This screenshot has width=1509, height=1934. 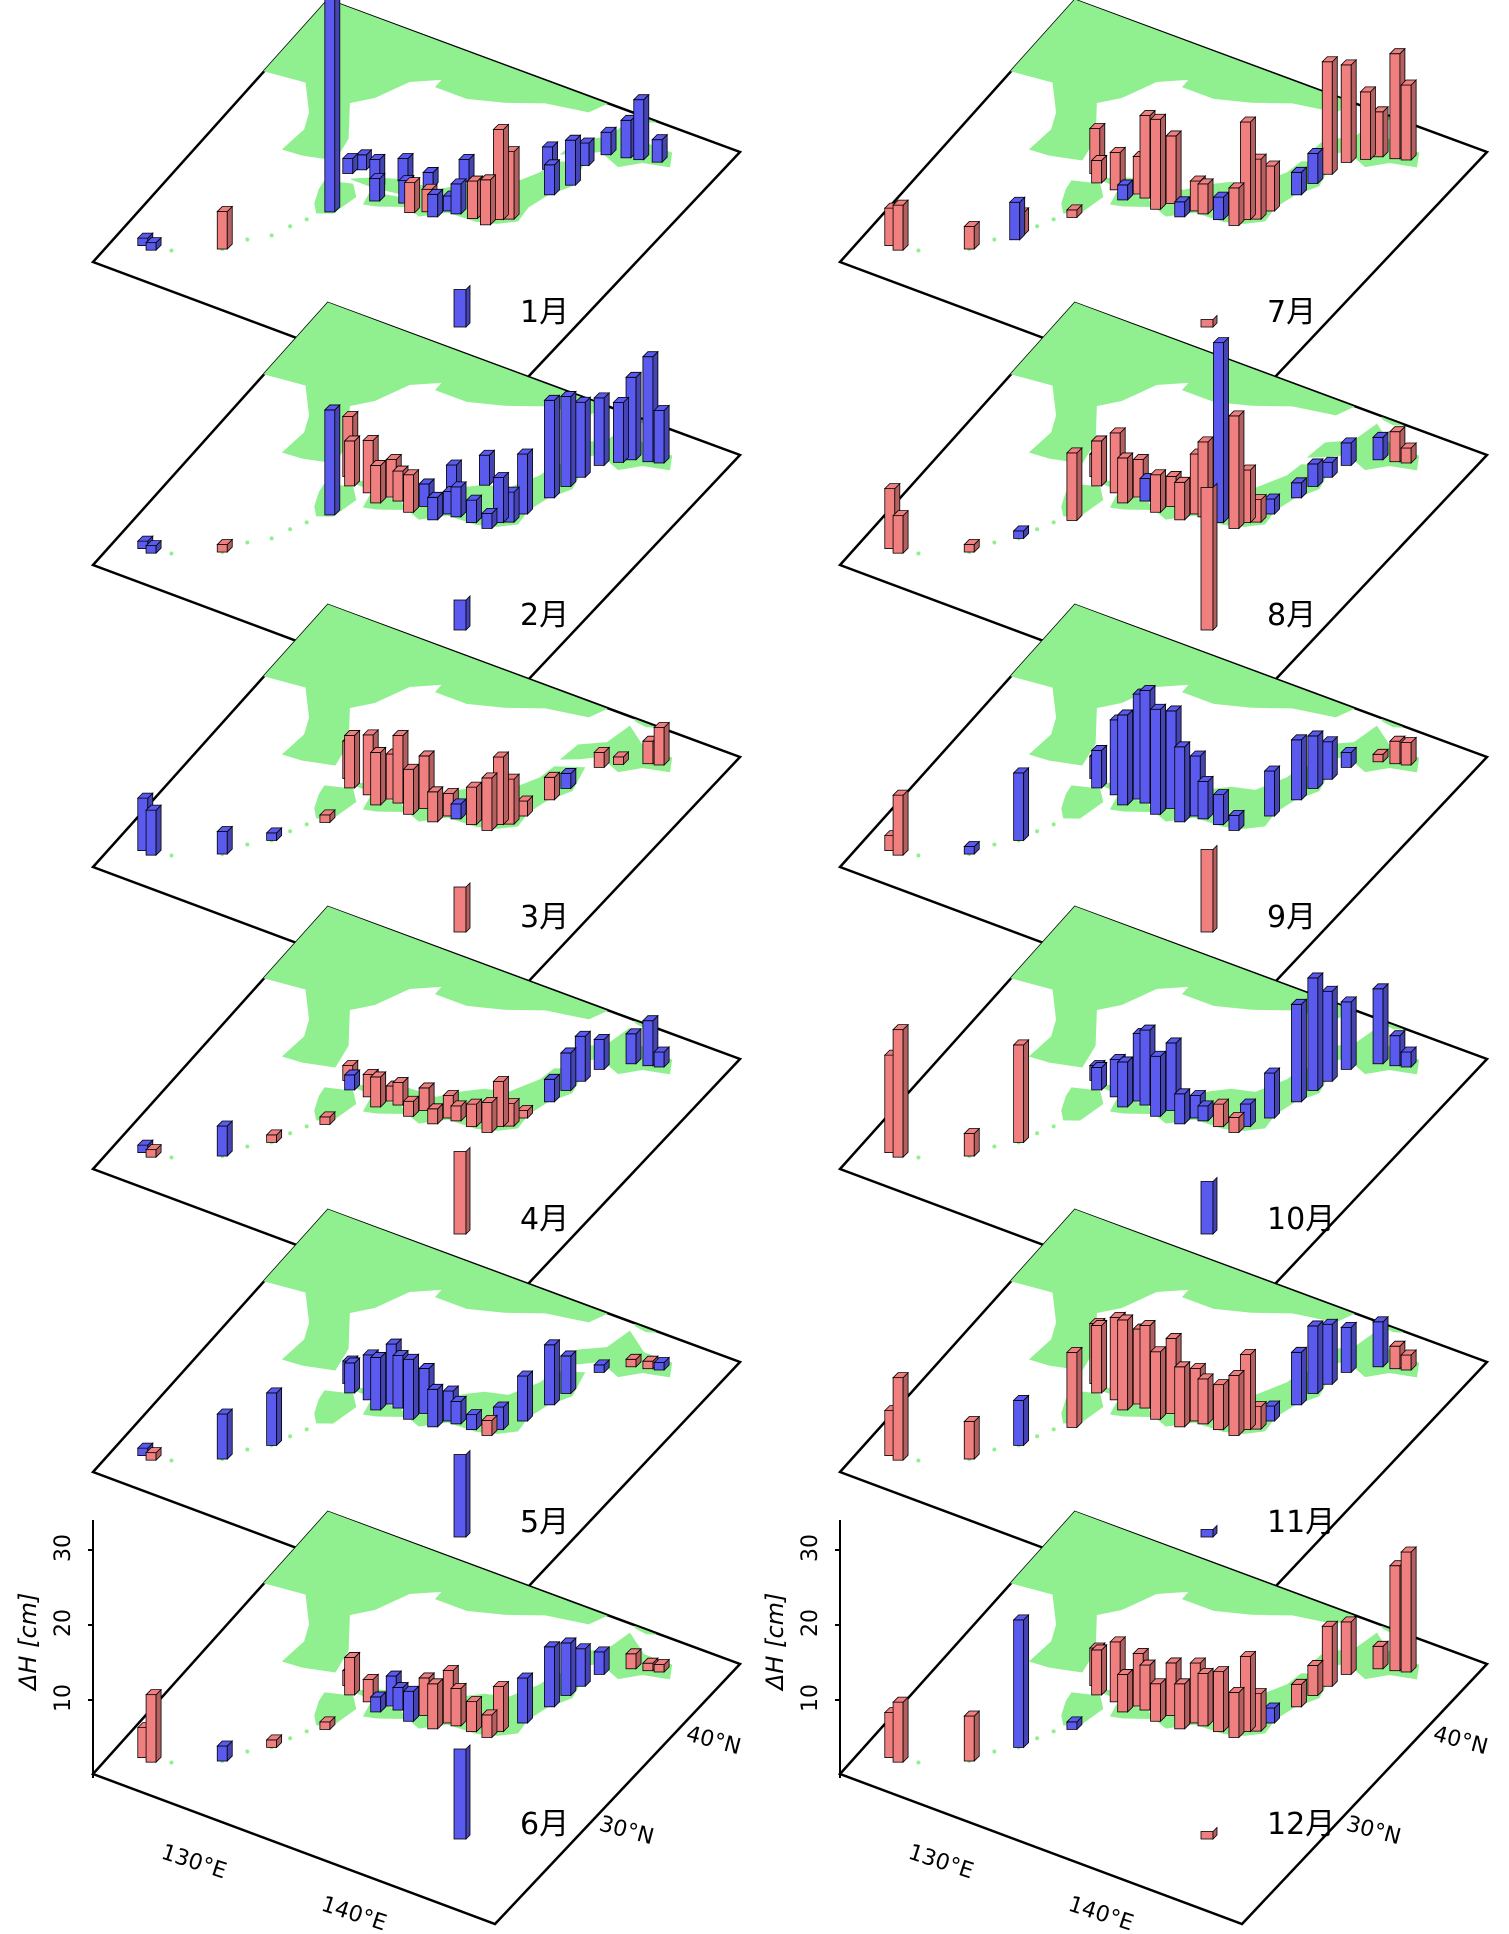 What do you see at coordinates (544, 917) in the screenshot?
I see `month-label: 3月` at bounding box center [544, 917].